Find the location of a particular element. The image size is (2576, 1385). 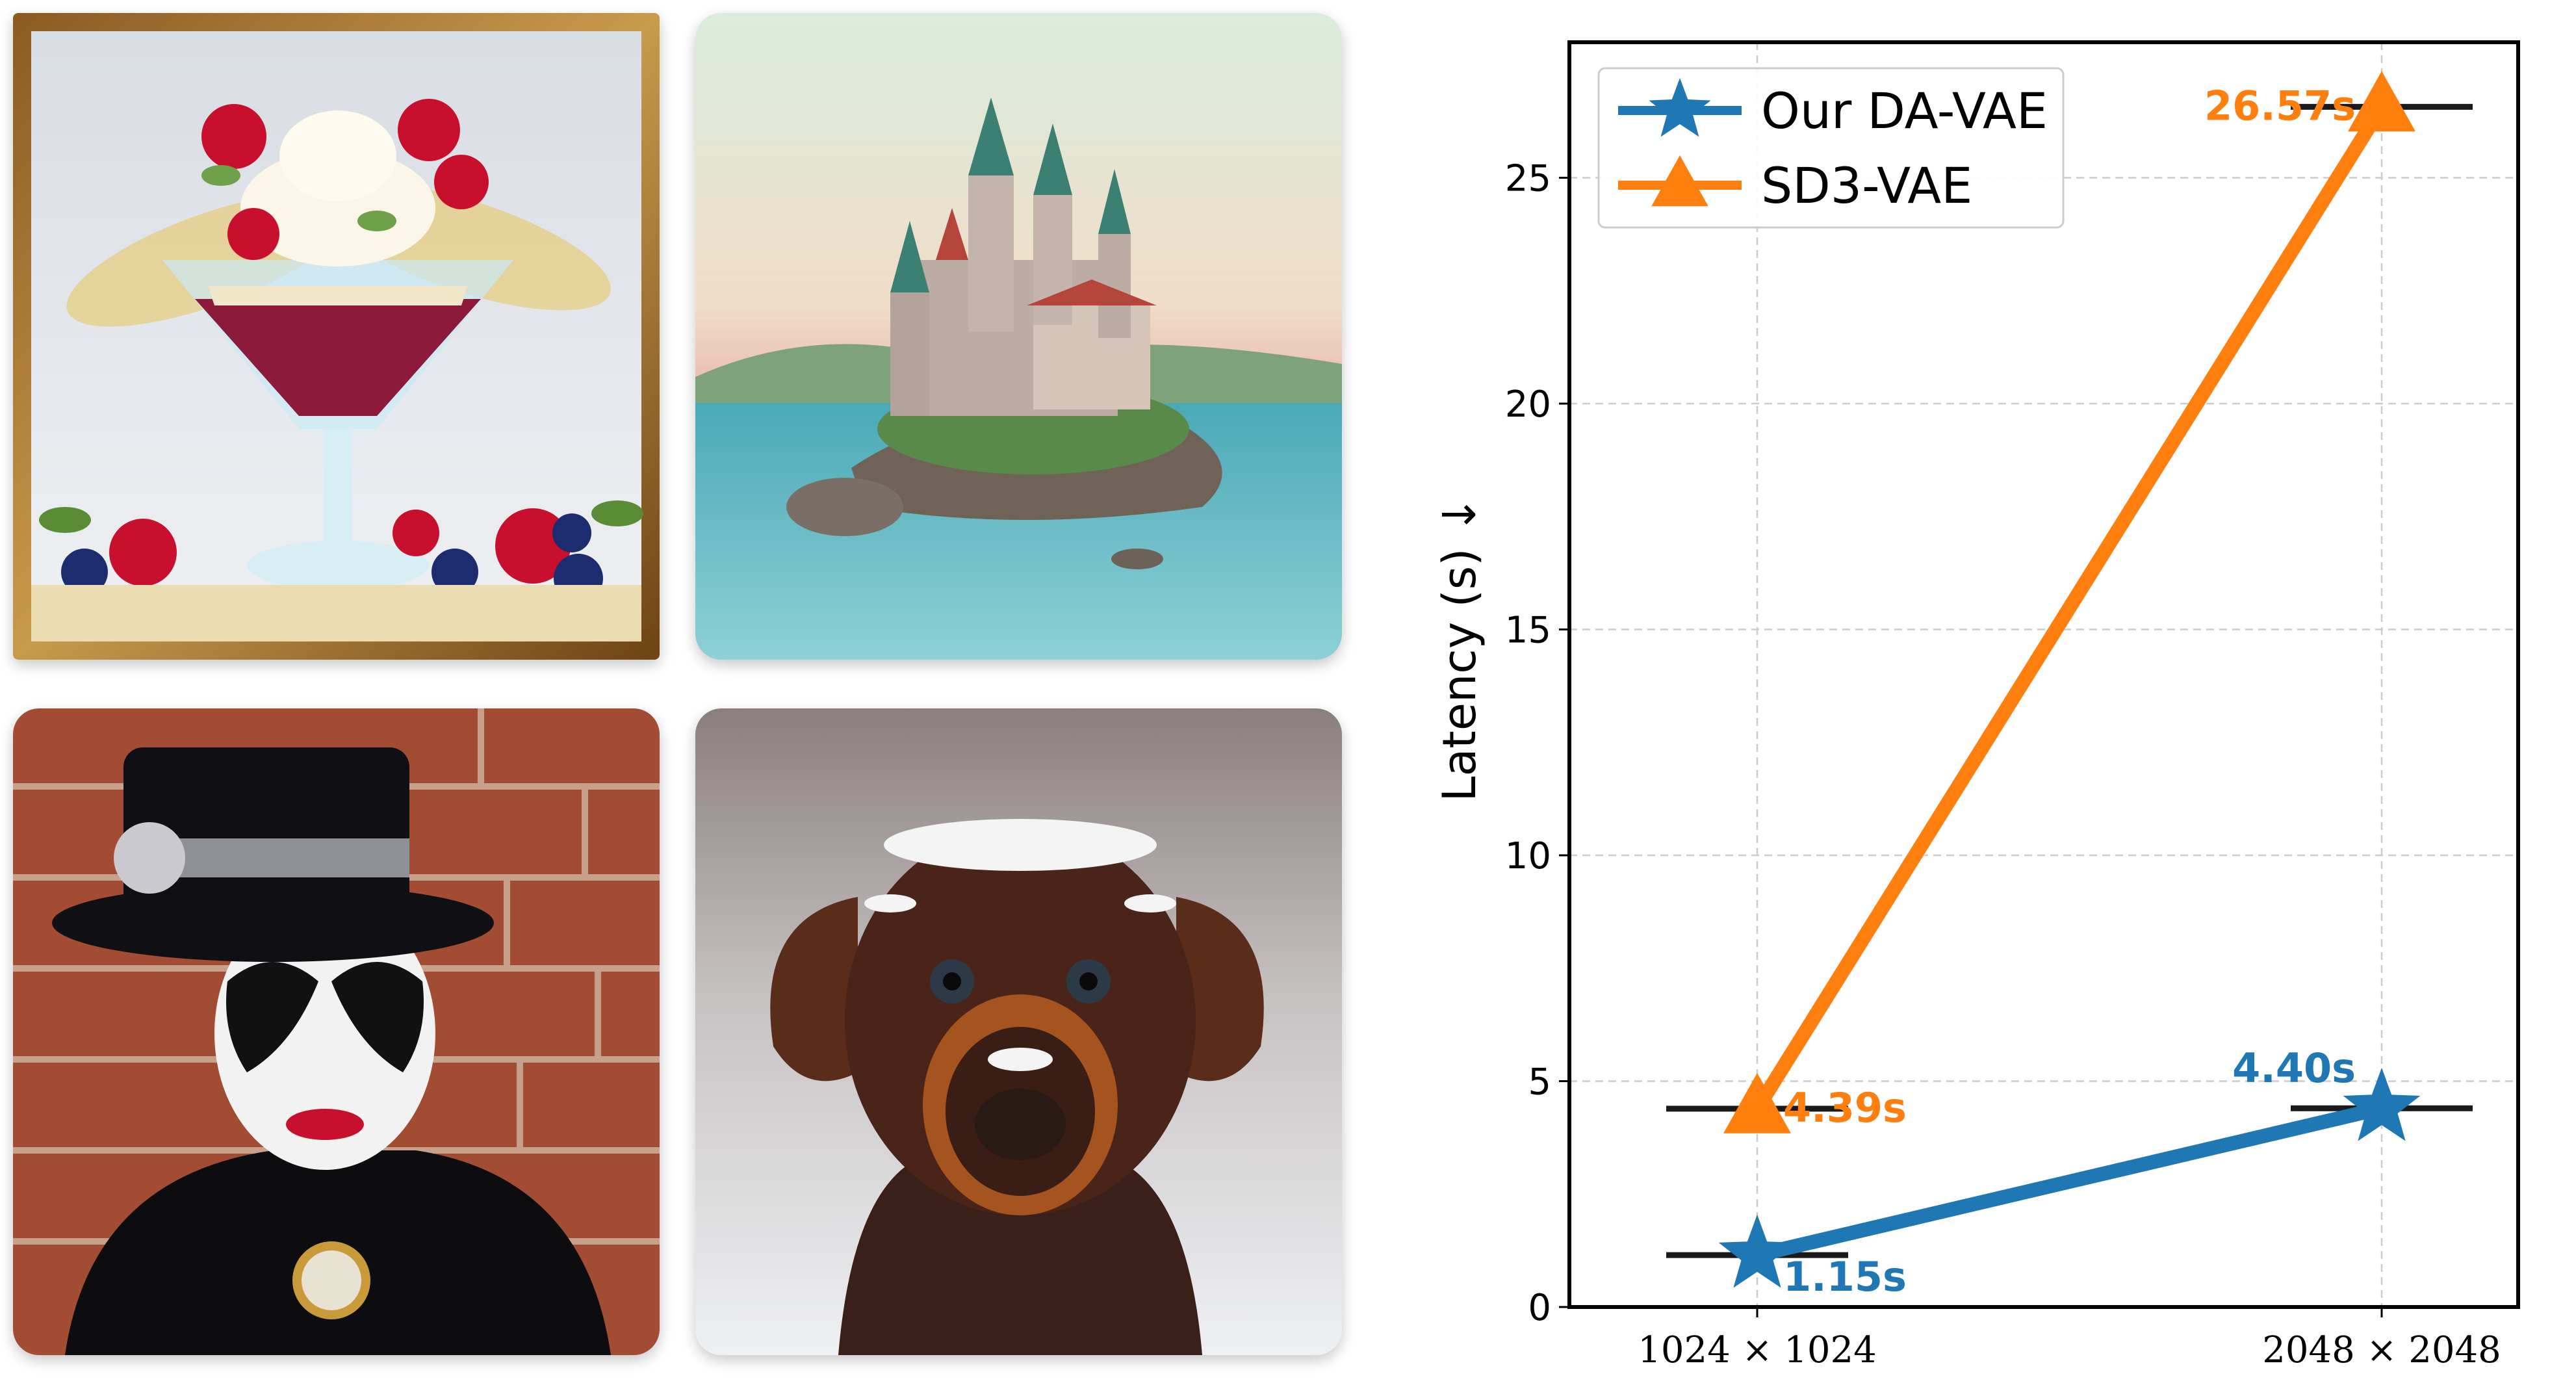

legend-label-our-da-vae: Our DA-VAE is located at coordinates (1905, 111).